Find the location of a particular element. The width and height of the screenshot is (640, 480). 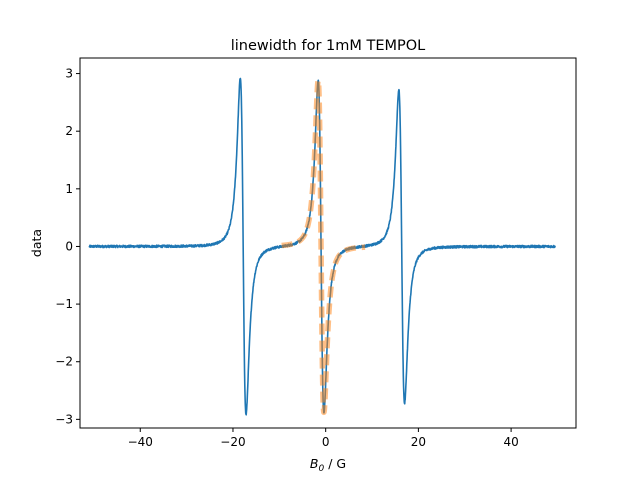

x-tick-label: 0 is located at coordinates (326, 442).